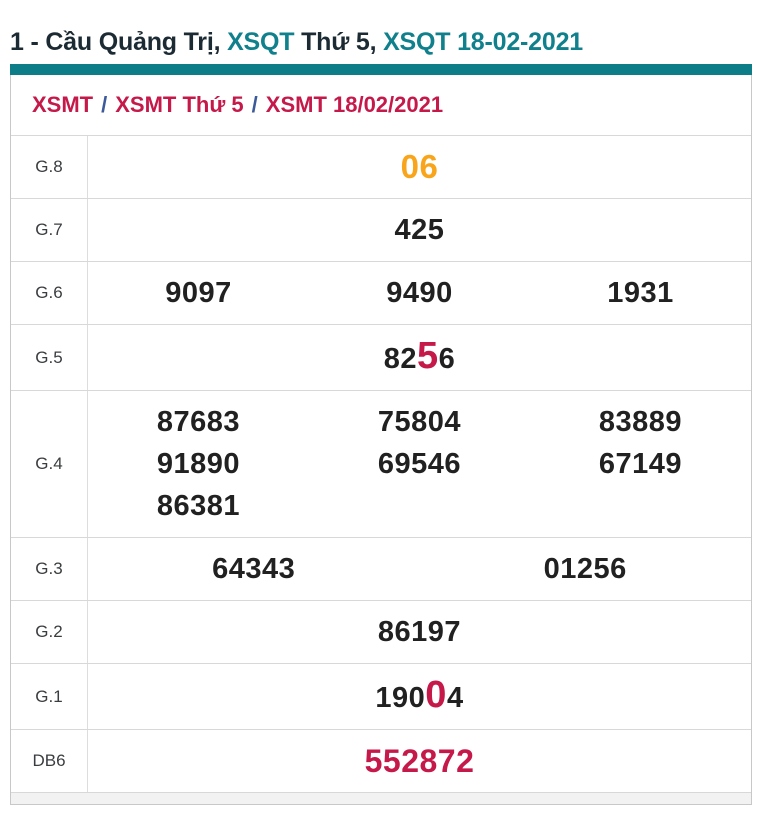 This screenshot has width=762, height=819. What do you see at coordinates (419, 422) in the screenshot?
I see `prize-number: 75804` at bounding box center [419, 422].